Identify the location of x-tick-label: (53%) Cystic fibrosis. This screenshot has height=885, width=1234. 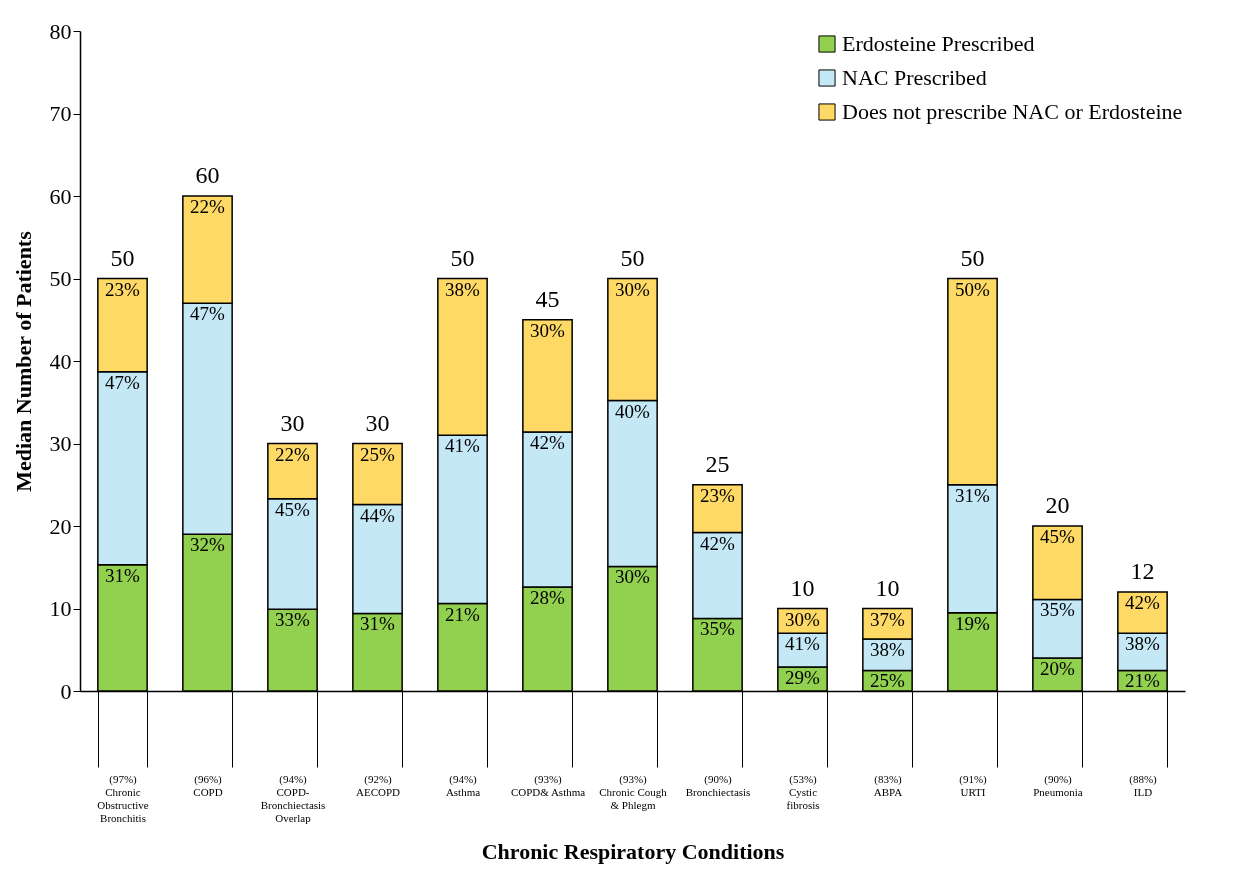
(803, 791).